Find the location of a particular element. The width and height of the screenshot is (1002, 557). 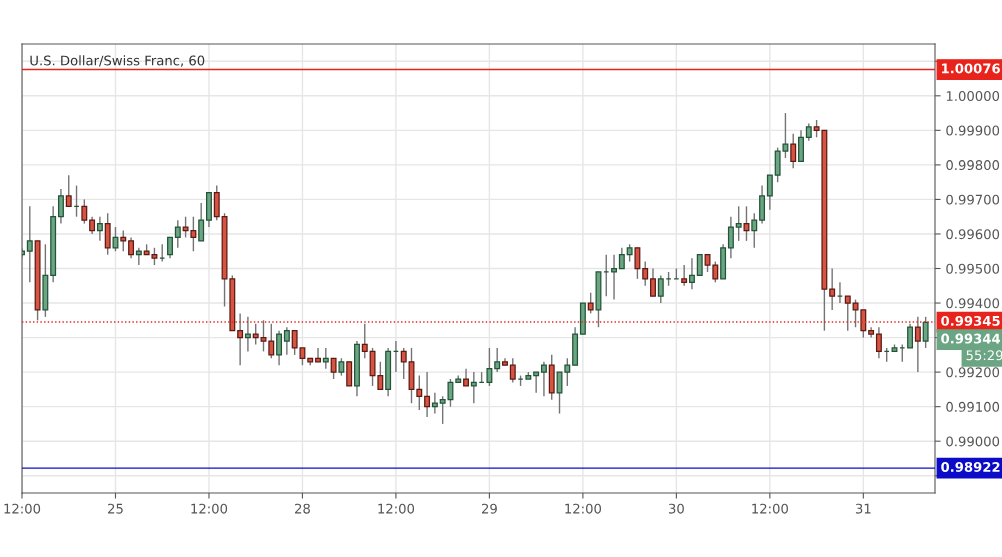

text: U.S. Dollar/Swiss Franc, 60 is located at coordinates (117, 61).